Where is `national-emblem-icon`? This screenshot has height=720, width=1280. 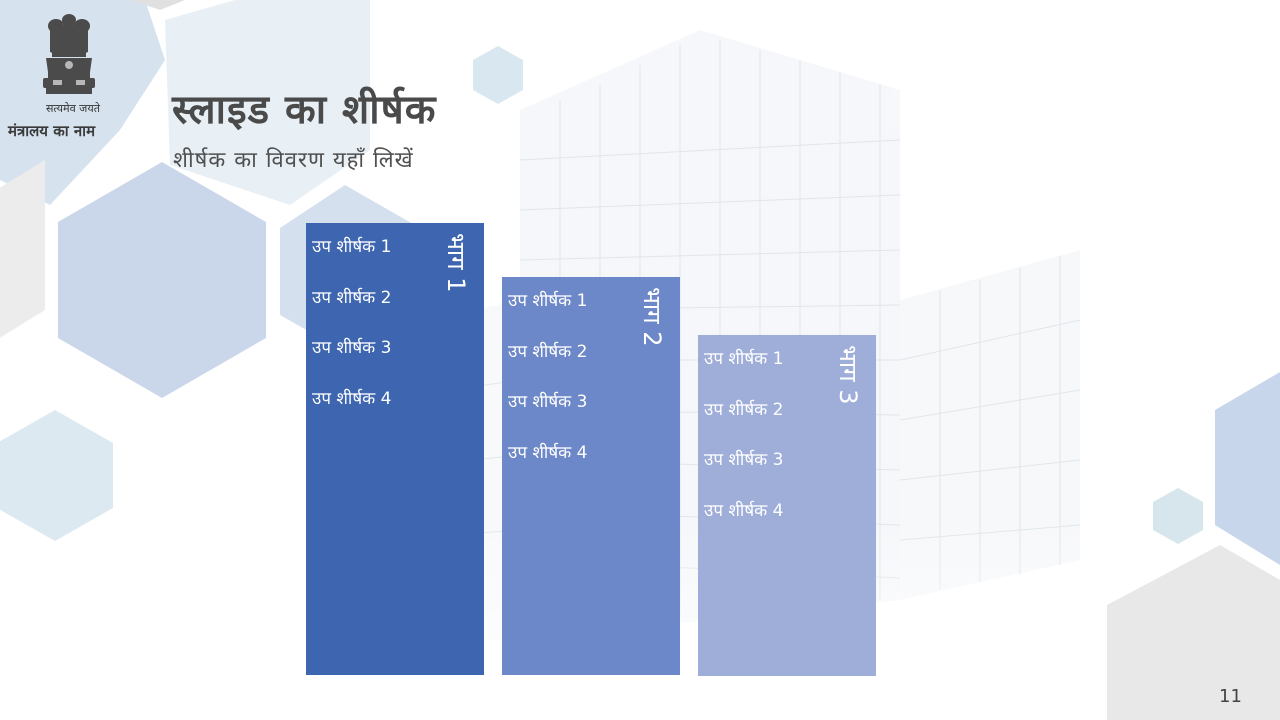 national-emblem-icon is located at coordinates (69, 54).